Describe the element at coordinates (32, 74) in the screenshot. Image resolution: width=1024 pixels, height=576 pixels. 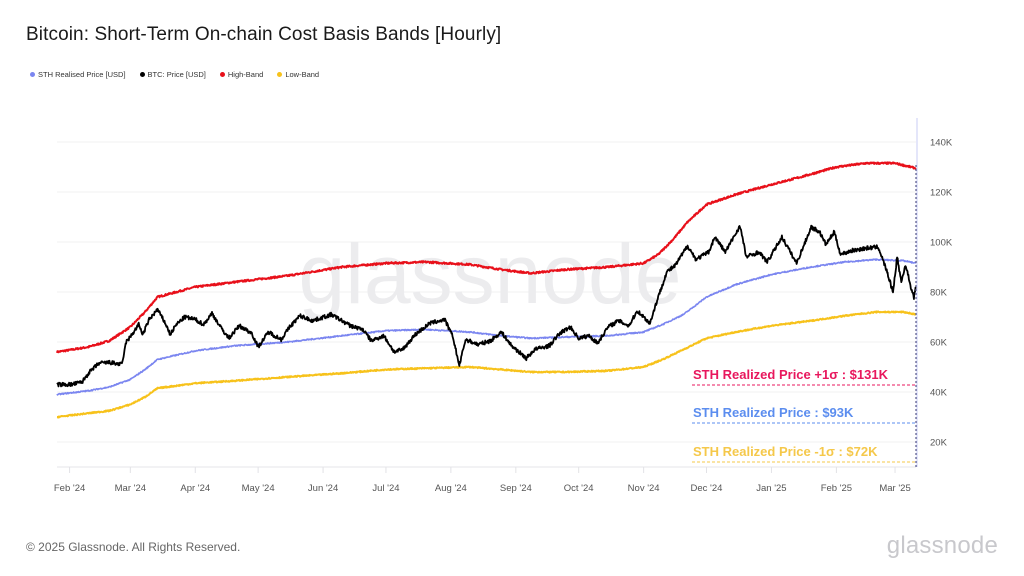
I see `legend-dot-sth` at that location.